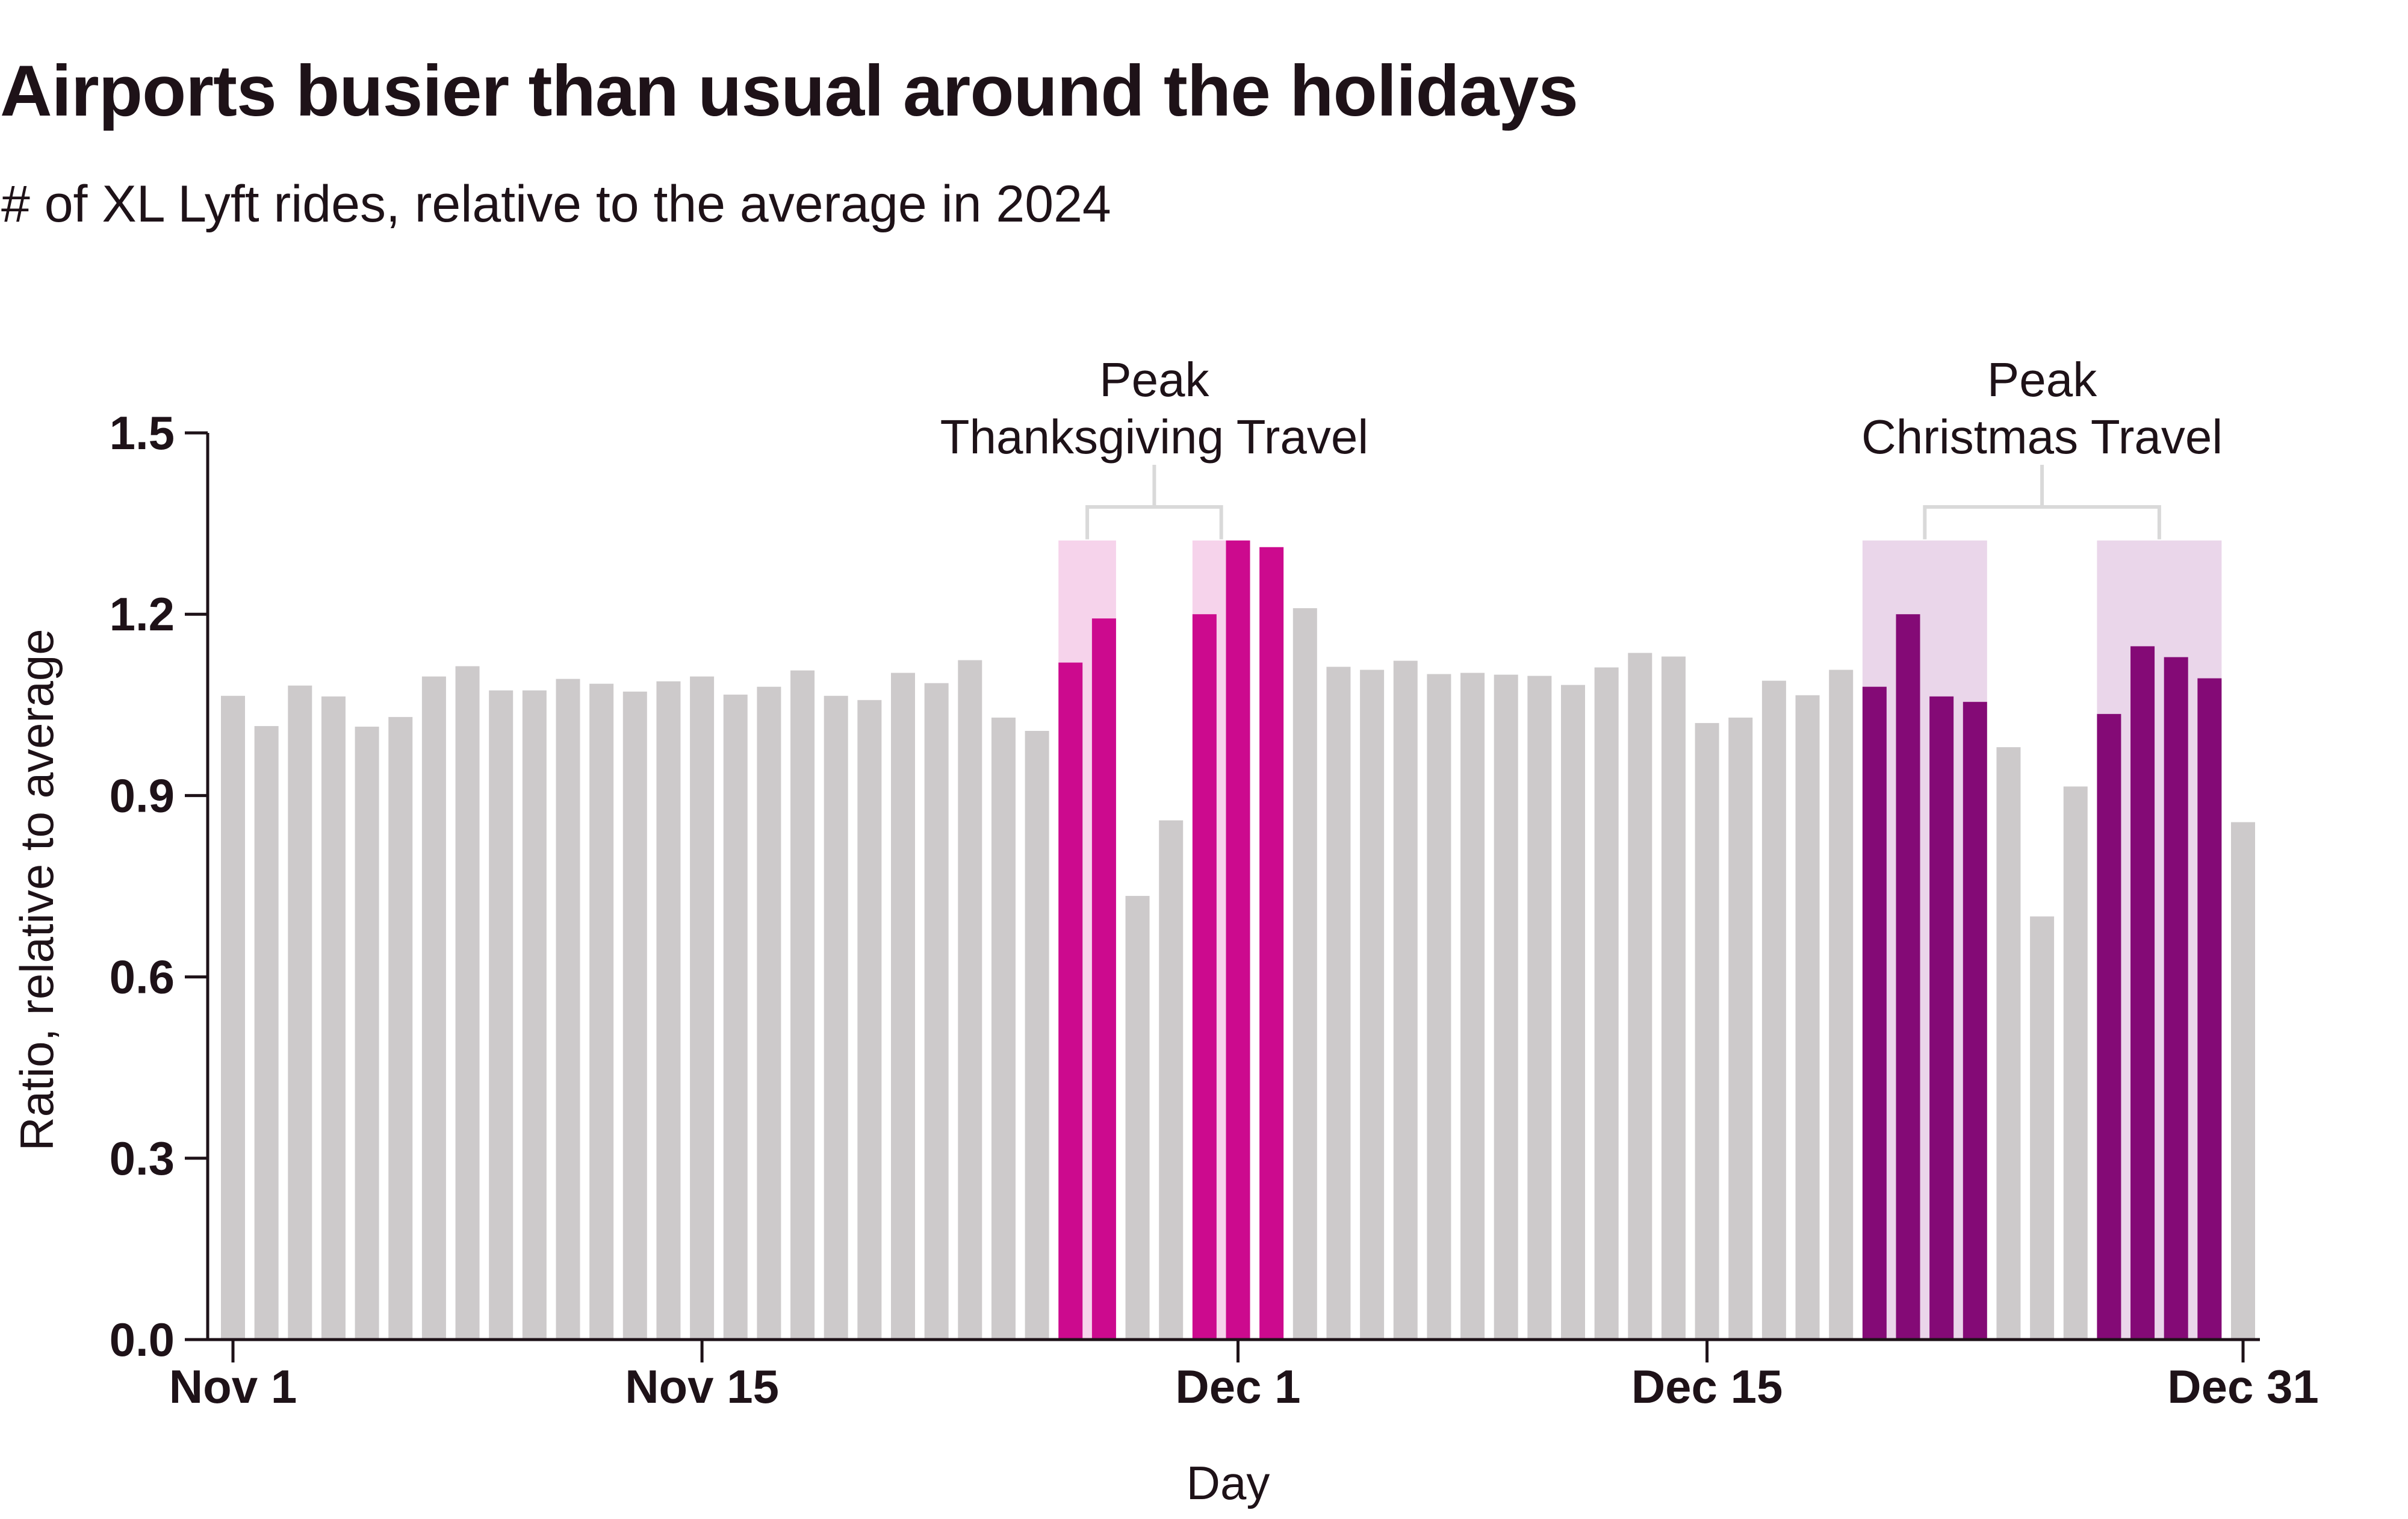 The width and height of the screenshot is (2408, 1519). What do you see at coordinates (702, 1387) in the screenshot?
I see `x-tick-label: Nov 15` at bounding box center [702, 1387].